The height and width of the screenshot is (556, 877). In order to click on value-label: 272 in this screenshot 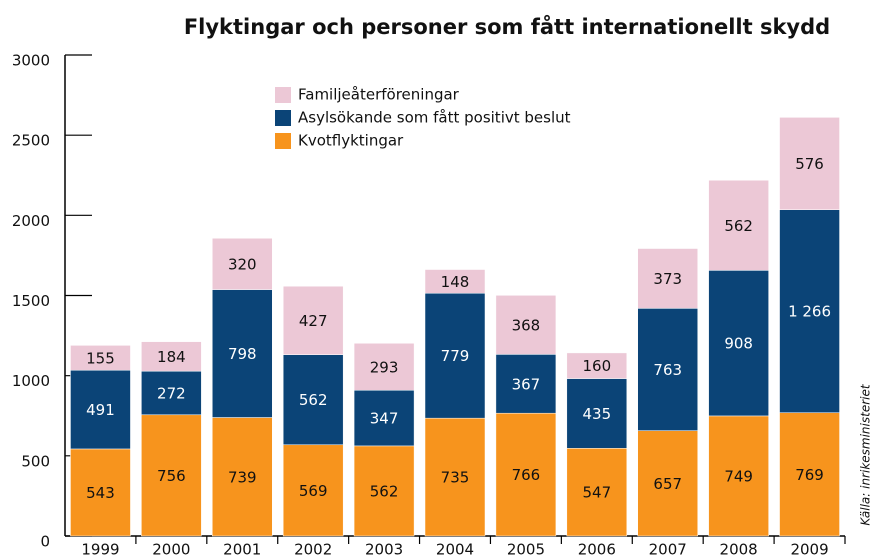, I will do `click(171, 393)`.